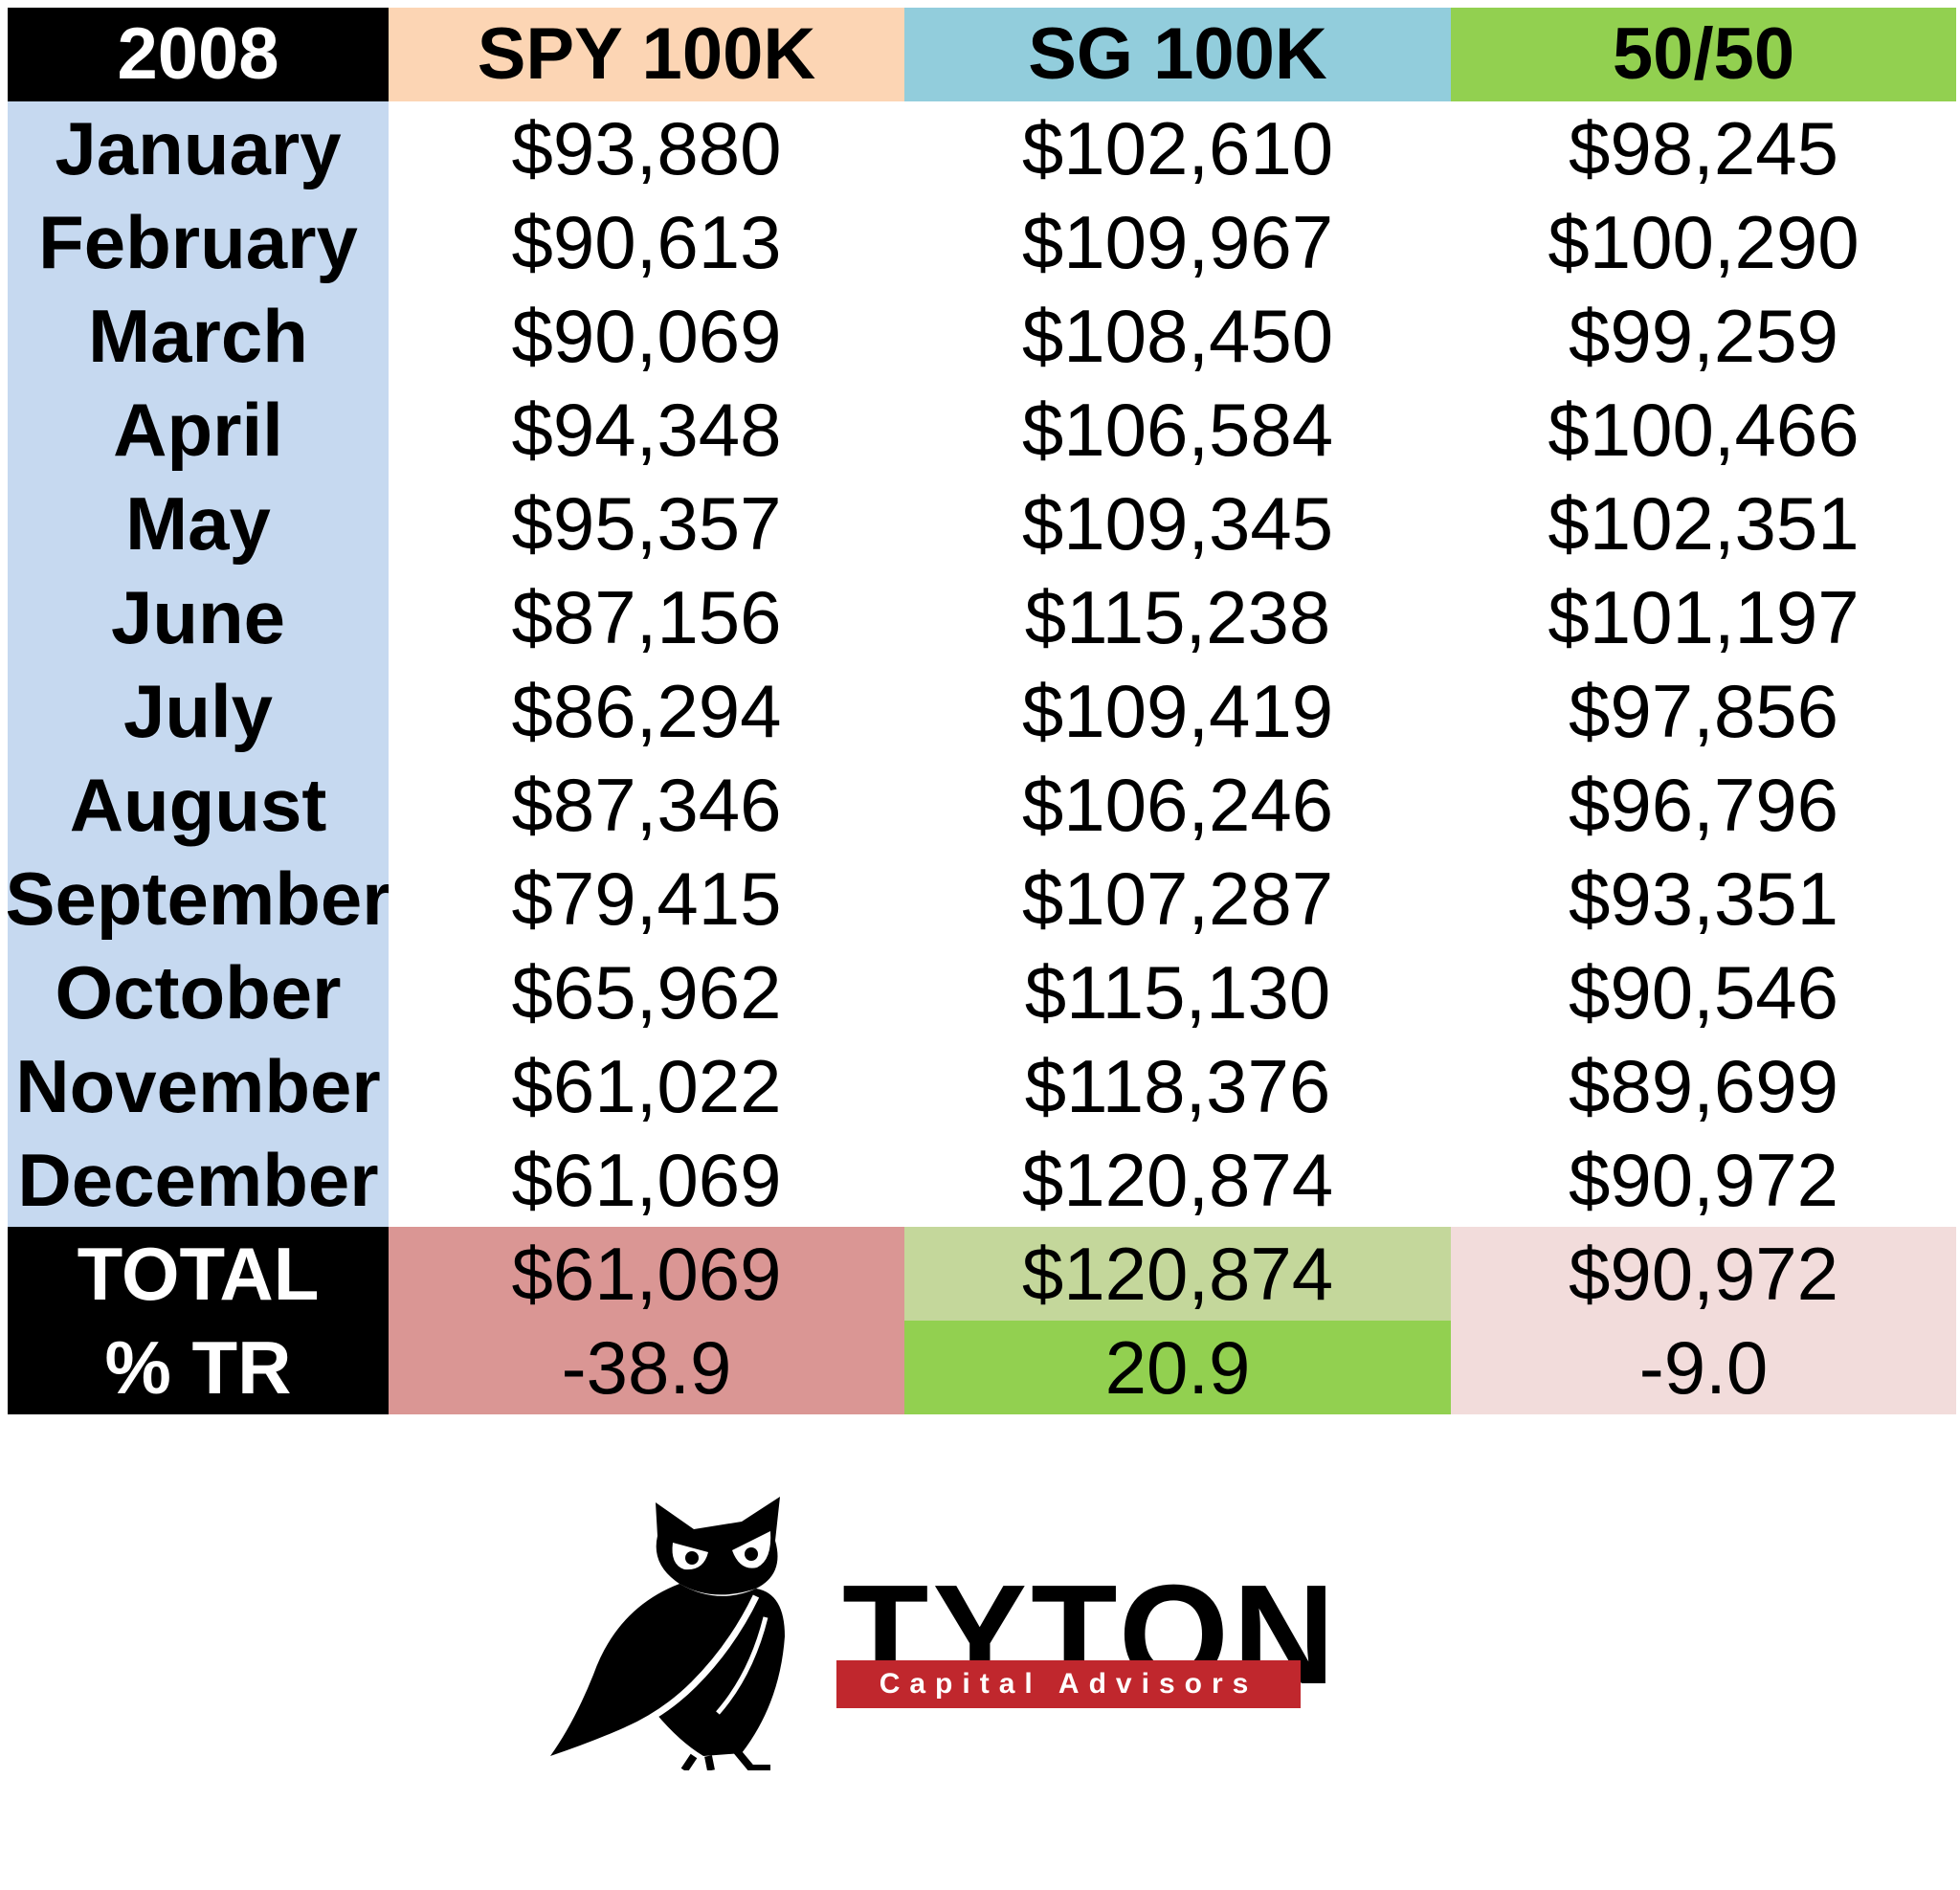 This screenshot has width=1960, height=1890. What do you see at coordinates (1704, 523) in the screenshot?
I see `table-row-cell-3: $102,351` at bounding box center [1704, 523].